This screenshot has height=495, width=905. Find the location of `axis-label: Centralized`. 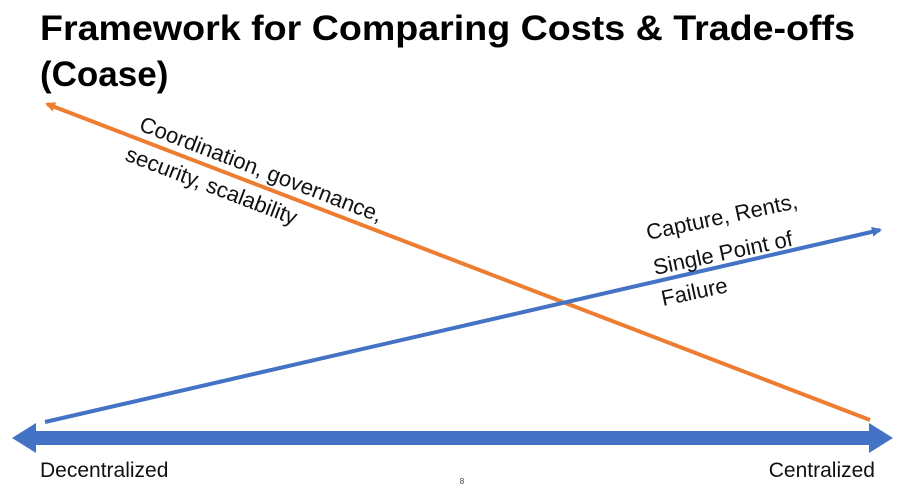

axis-label: Centralized is located at coordinates (822, 470).